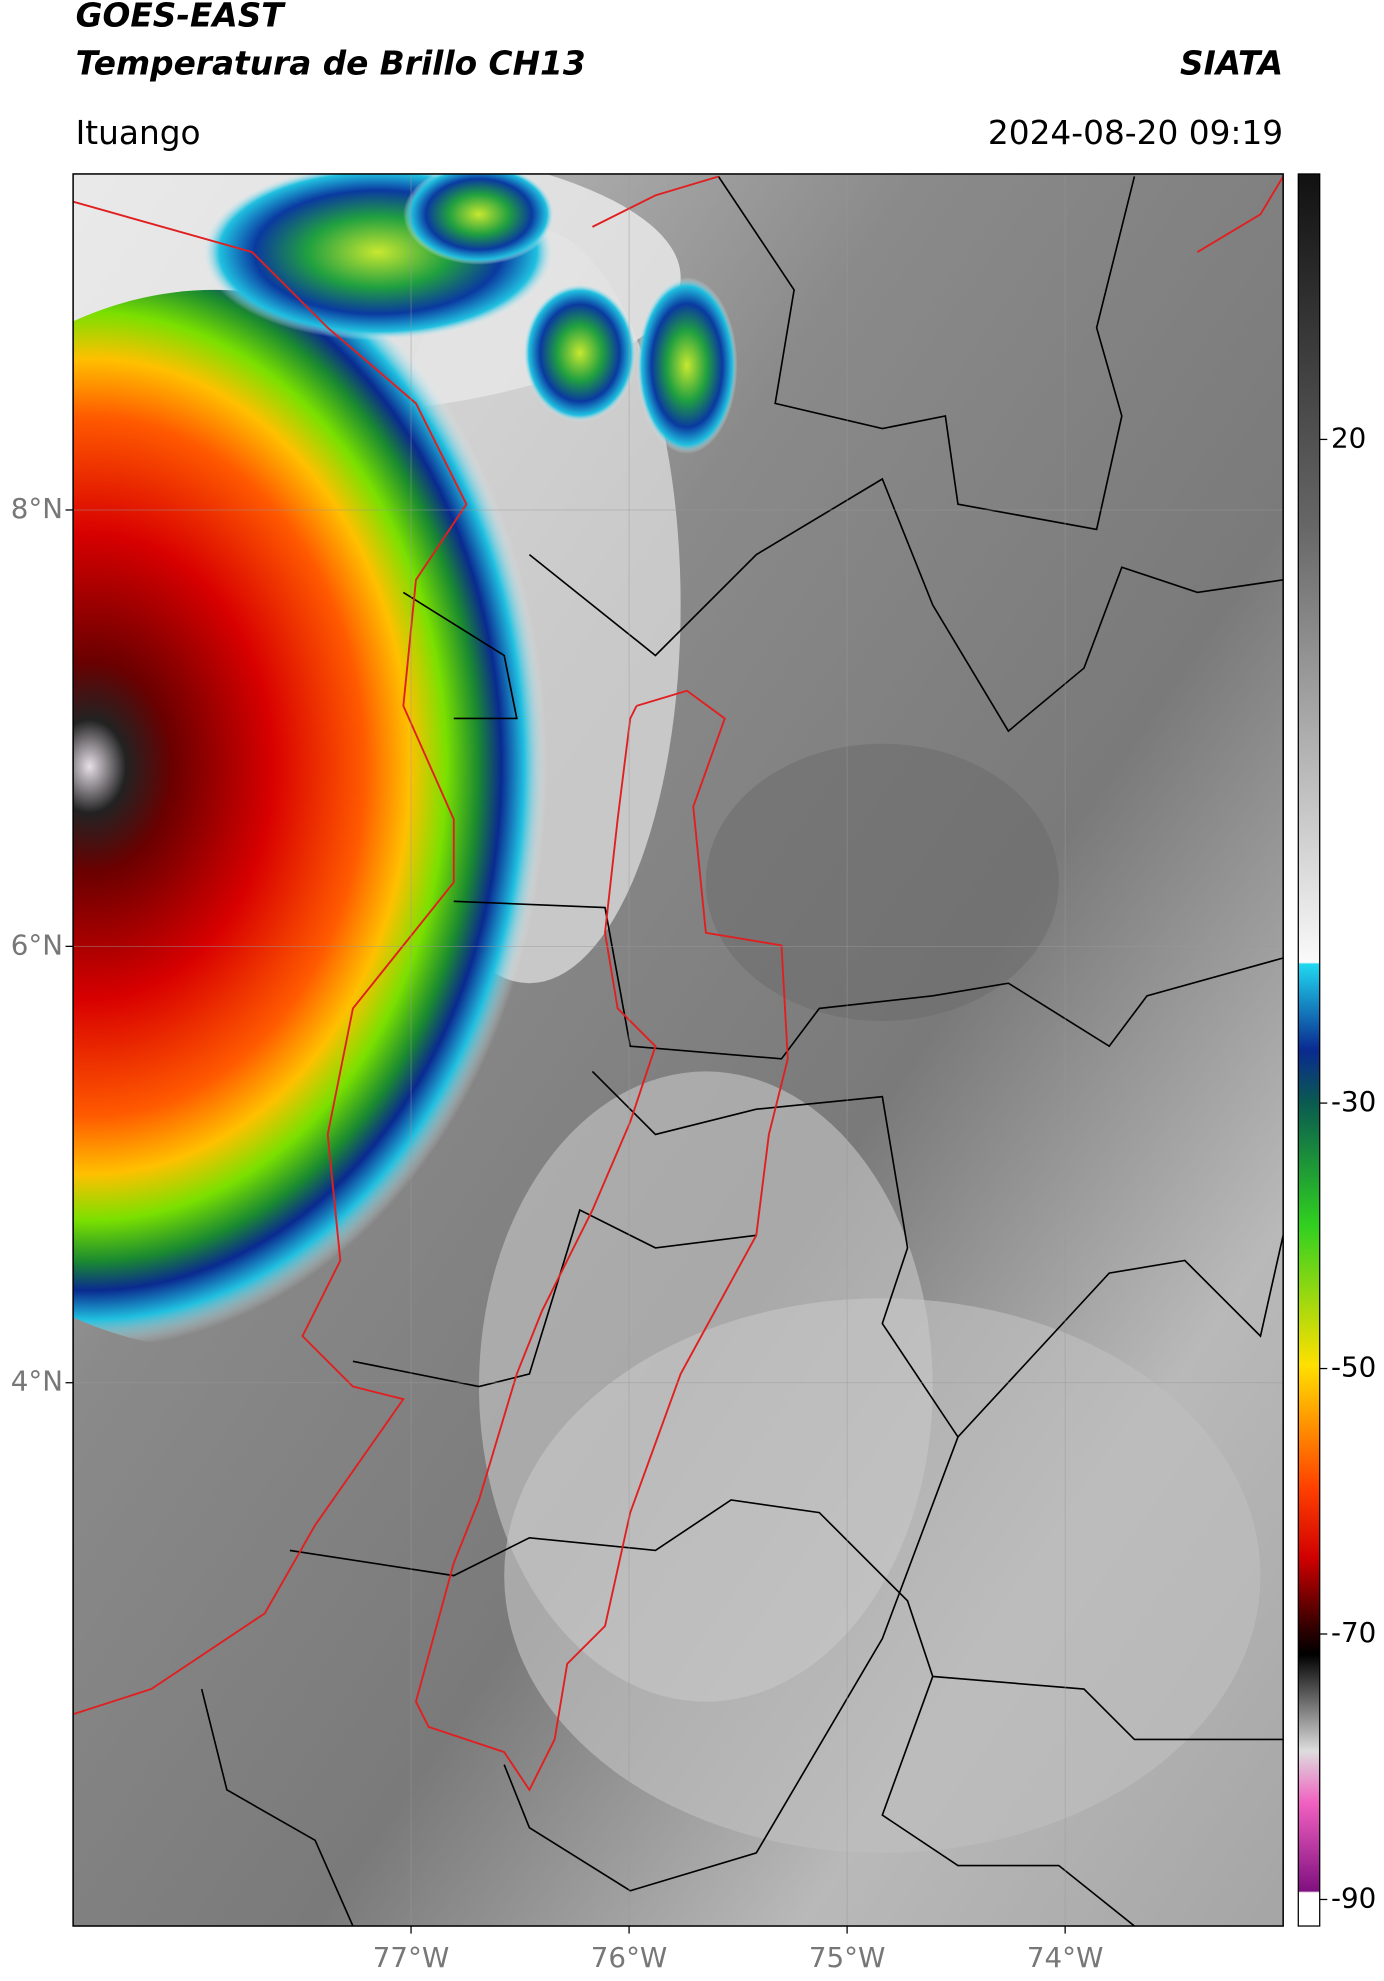 This screenshot has height=1981, width=1384. Describe the element at coordinates (1353, 1101) in the screenshot. I see `colorbar-tick-label: -30` at that location.